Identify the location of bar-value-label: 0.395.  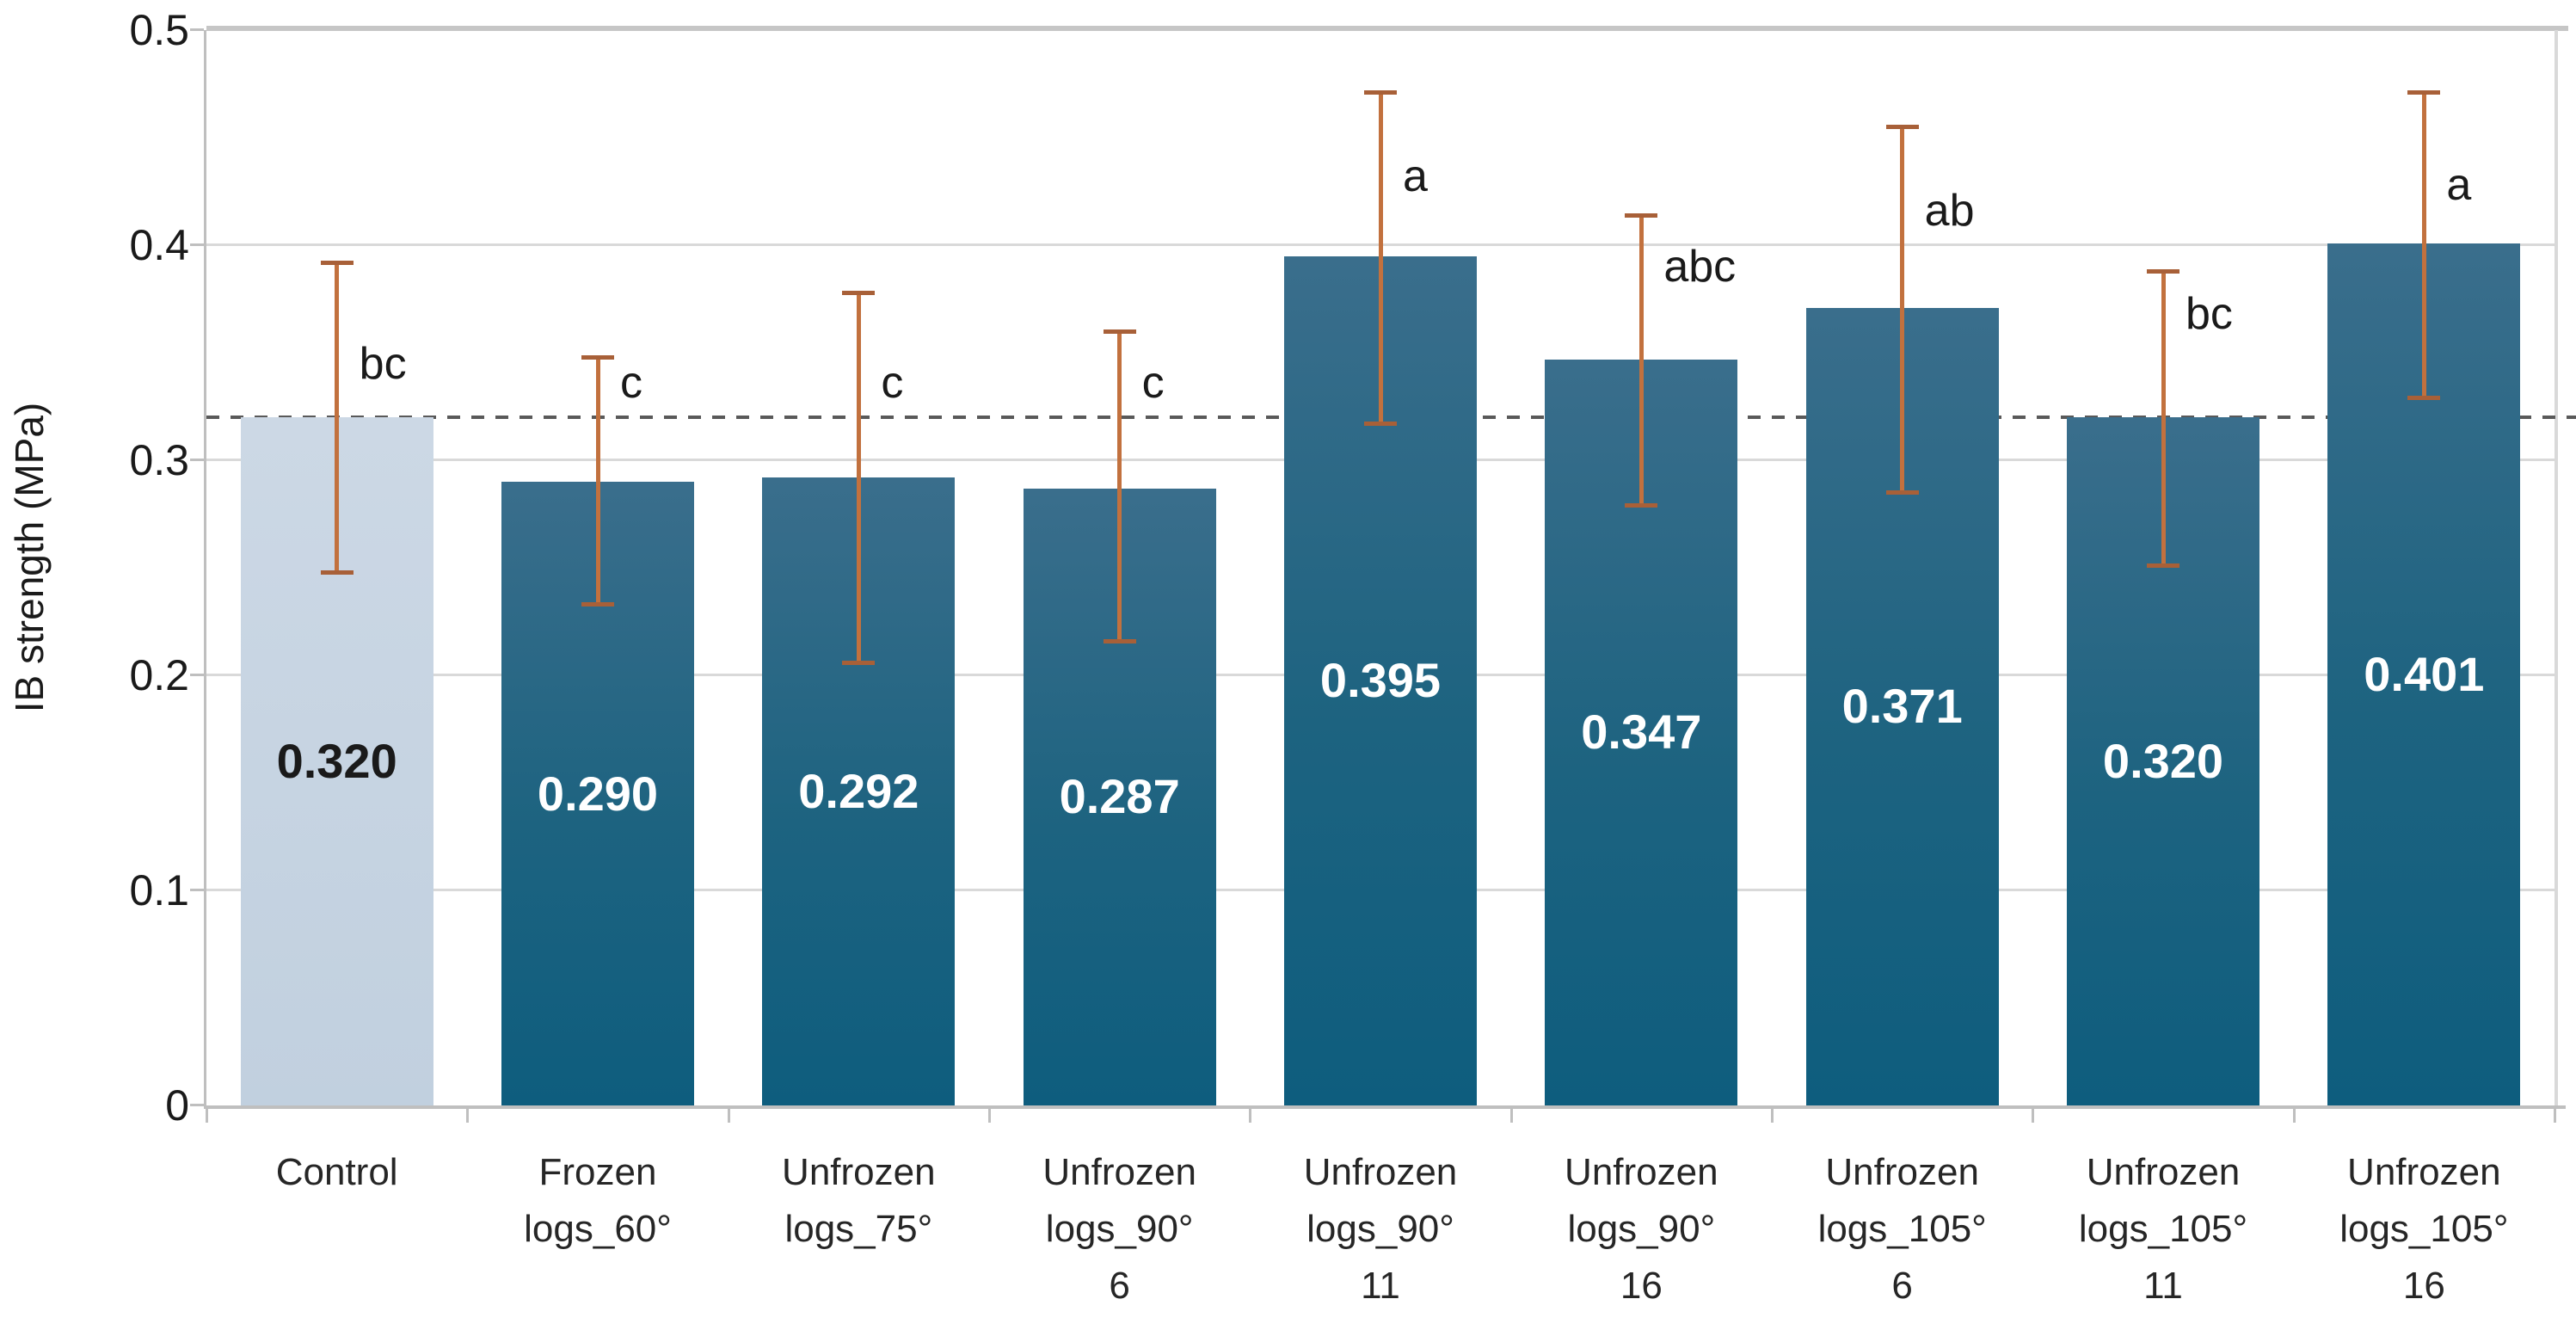
(1380, 681).